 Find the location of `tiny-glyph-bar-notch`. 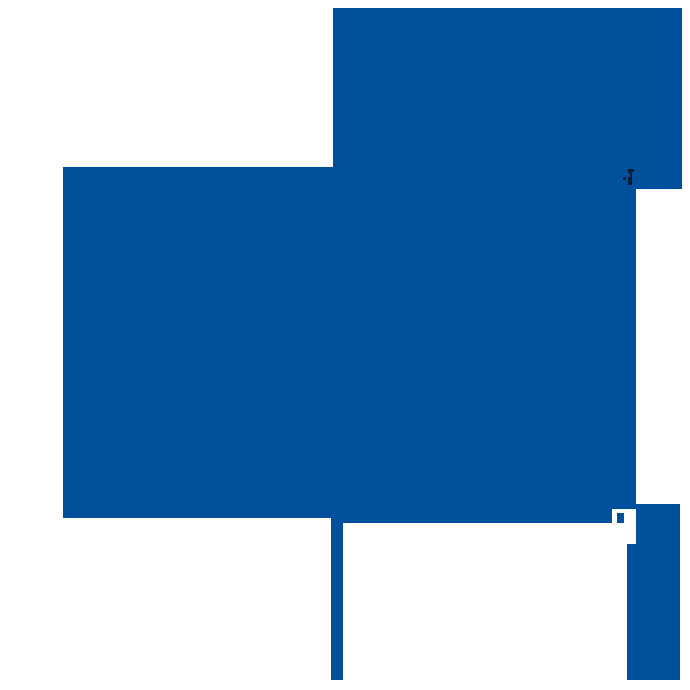

tiny-glyph-bar-notch is located at coordinates (629, 175).